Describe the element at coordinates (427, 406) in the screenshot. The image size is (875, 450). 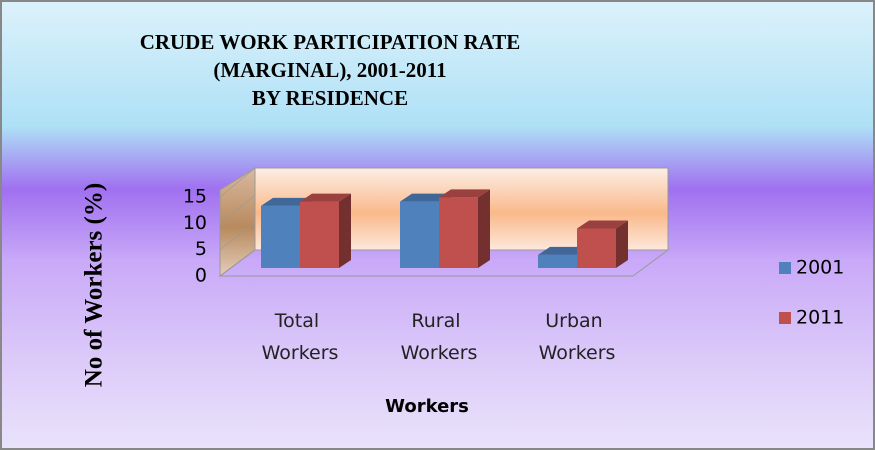
I see `x-axis-title: Workers` at that location.